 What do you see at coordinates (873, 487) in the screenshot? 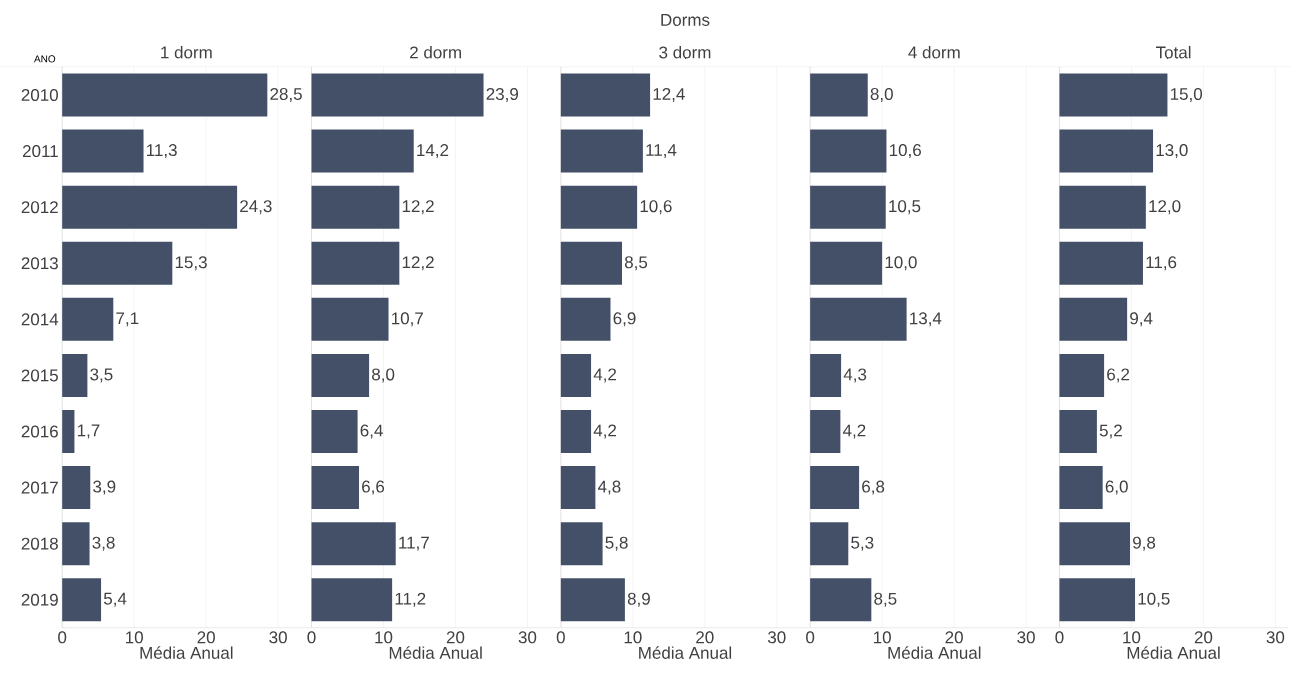
I see `data-label: 6,8` at bounding box center [873, 487].